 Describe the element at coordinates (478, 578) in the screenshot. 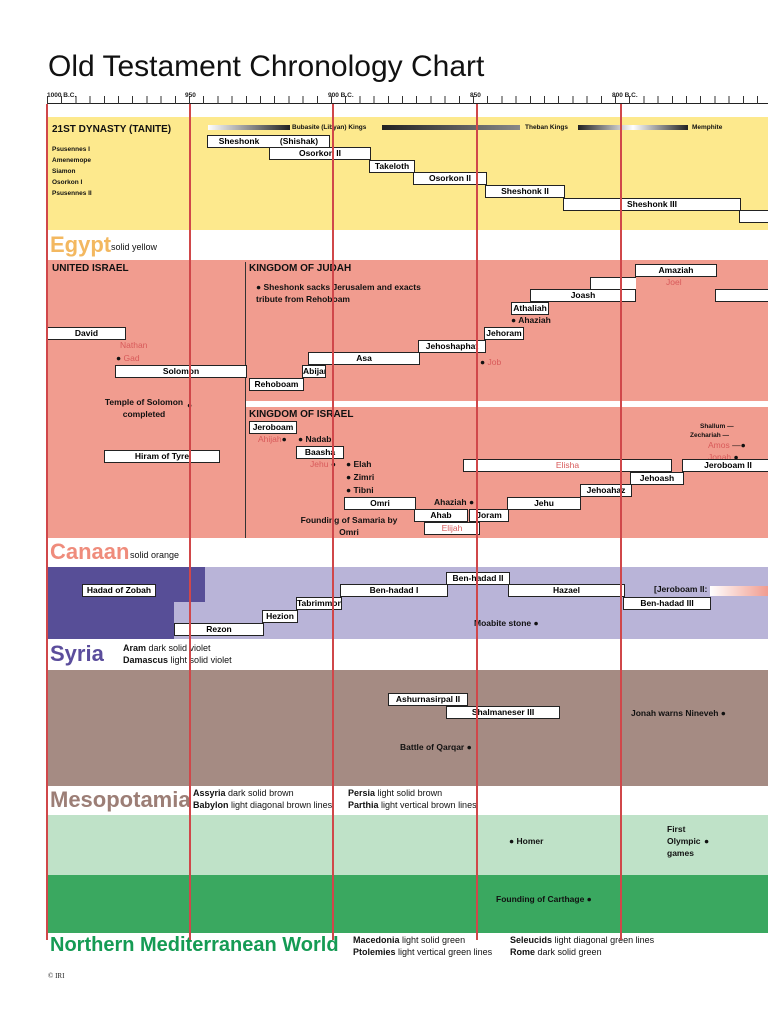

I see `king-ben-hadad-ii: Ben-hadad II` at that location.